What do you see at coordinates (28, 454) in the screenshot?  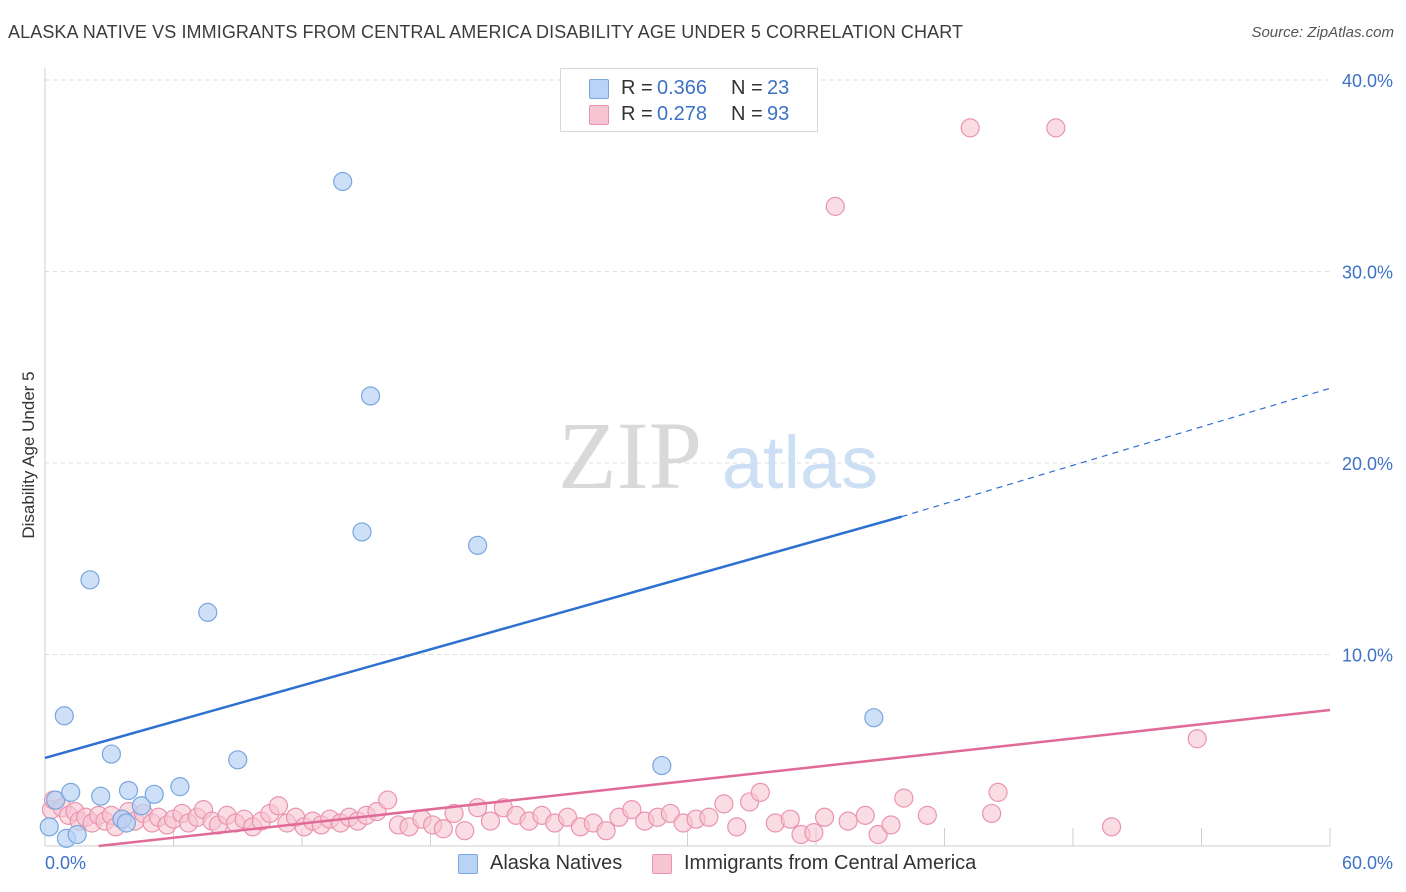 I see `y-axis-label: Disability Age Under 5` at bounding box center [28, 454].